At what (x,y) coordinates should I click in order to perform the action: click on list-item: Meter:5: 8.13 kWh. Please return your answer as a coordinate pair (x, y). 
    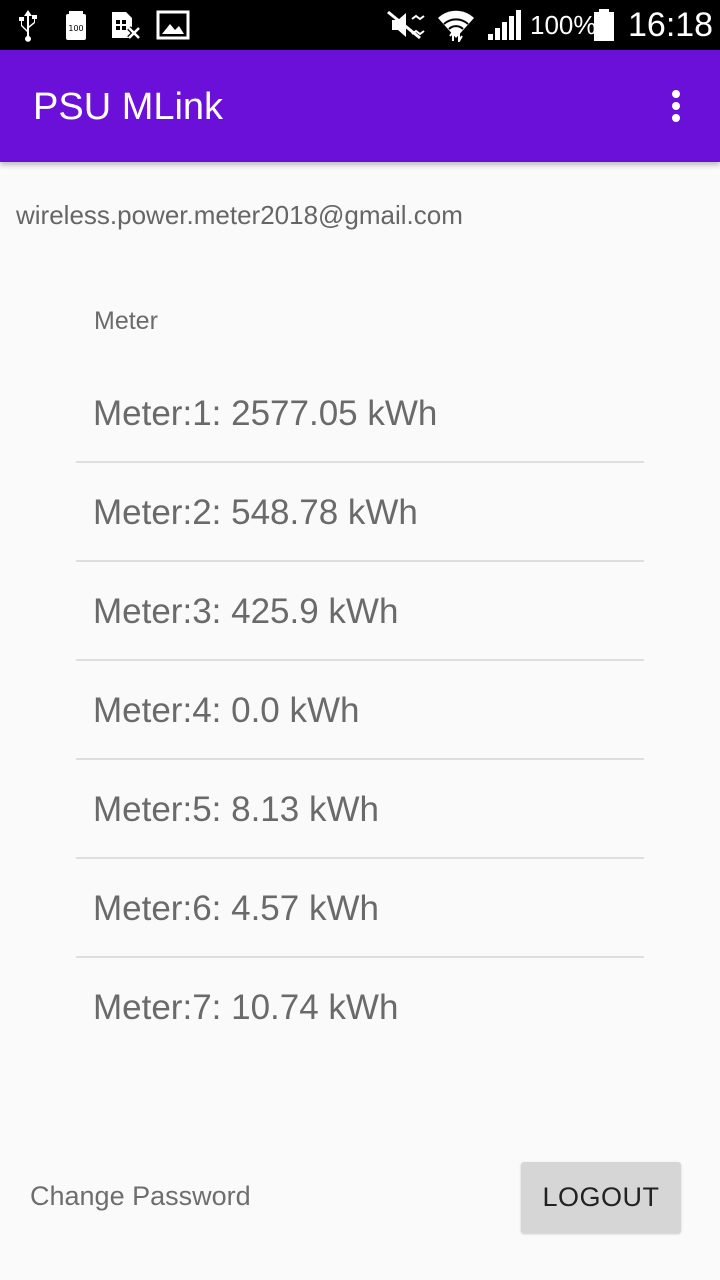
    Looking at the image, I should click on (360, 809).